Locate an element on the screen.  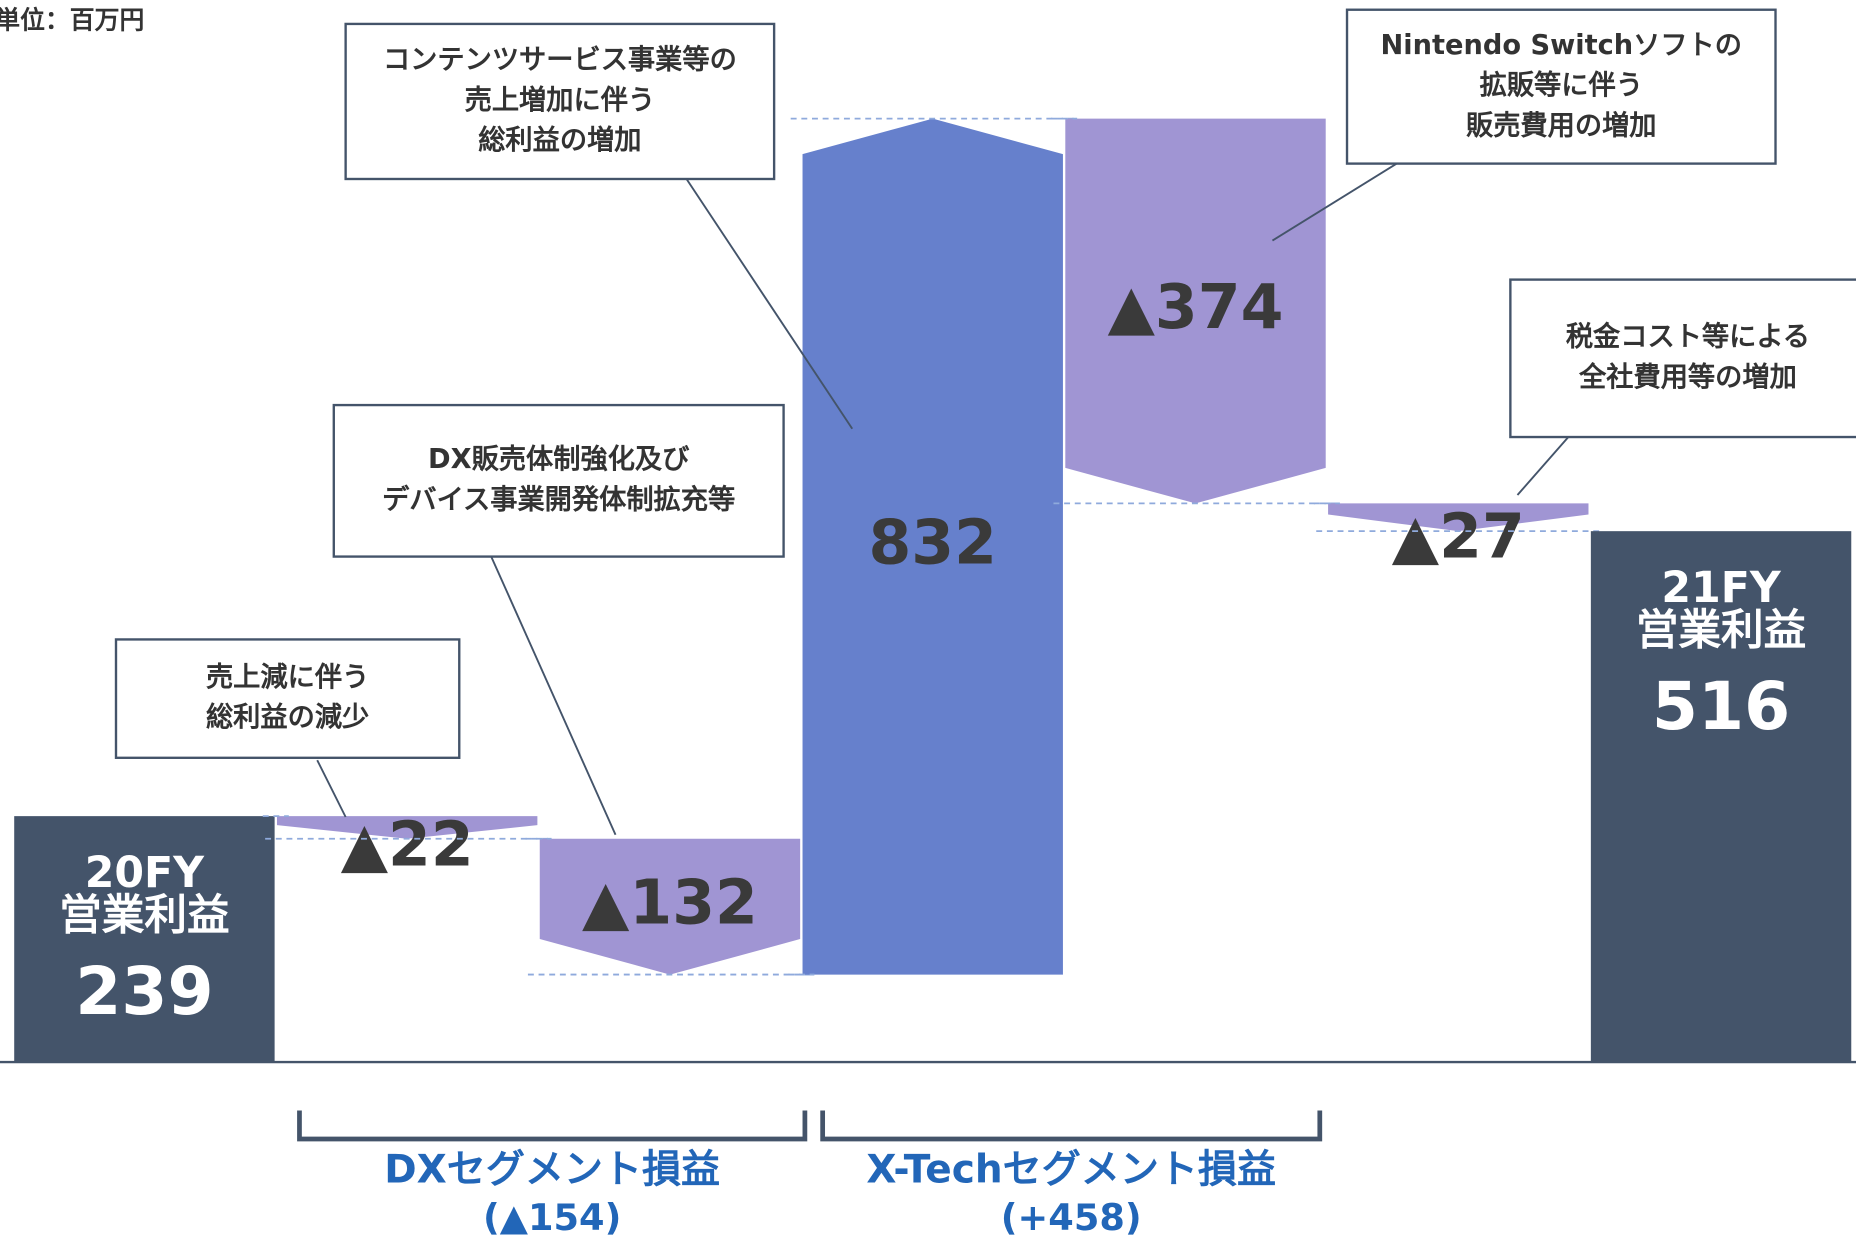
value-label: ▲132 is located at coordinates (670, 903).